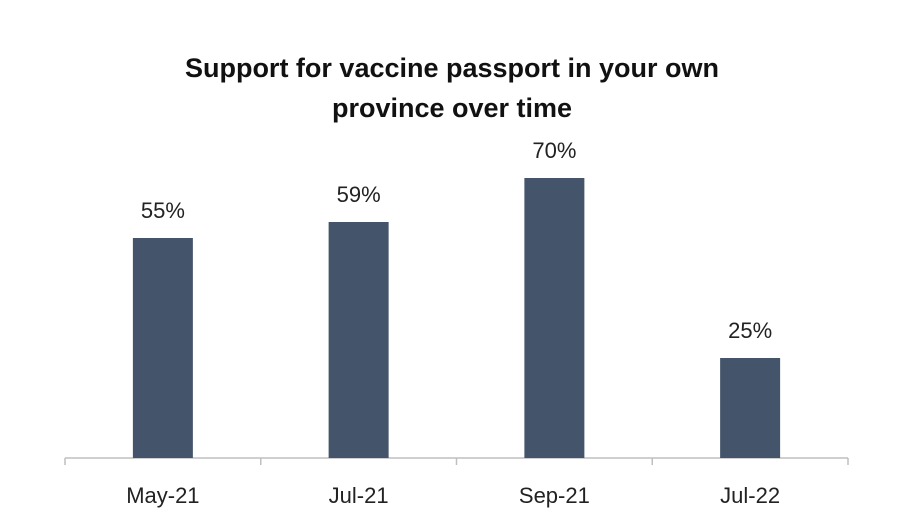 This screenshot has width=904, height=531. I want to click on data-label: 59%, so click(359, 194).